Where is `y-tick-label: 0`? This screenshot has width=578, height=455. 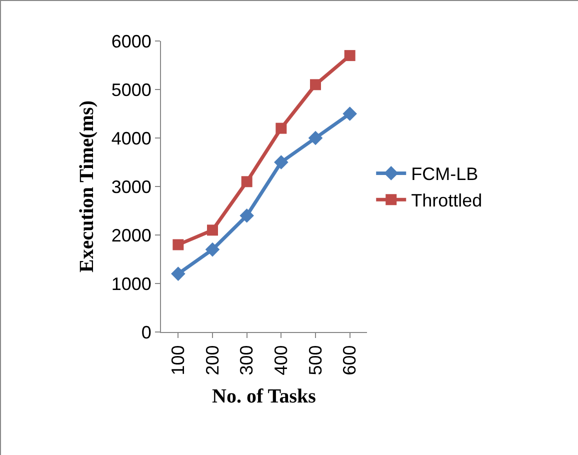 y-tick-label: 0 is located at coordinates (146, 332).